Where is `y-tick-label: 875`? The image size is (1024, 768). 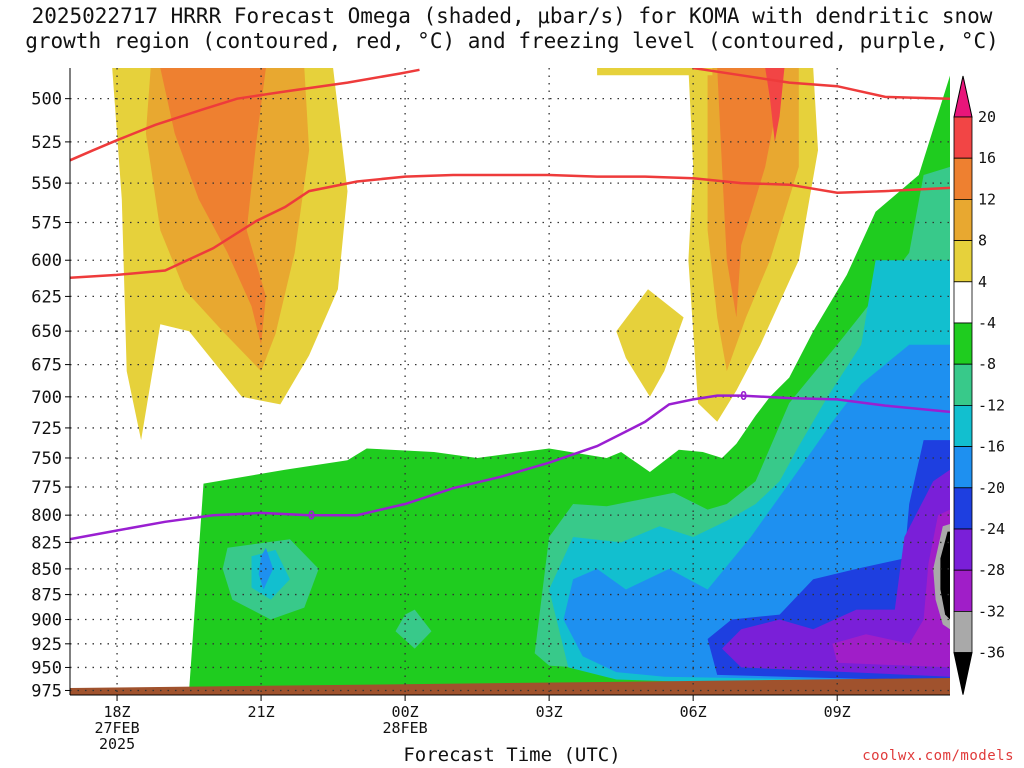
y-tick-label: 875 is located at coordinates (46, 596).